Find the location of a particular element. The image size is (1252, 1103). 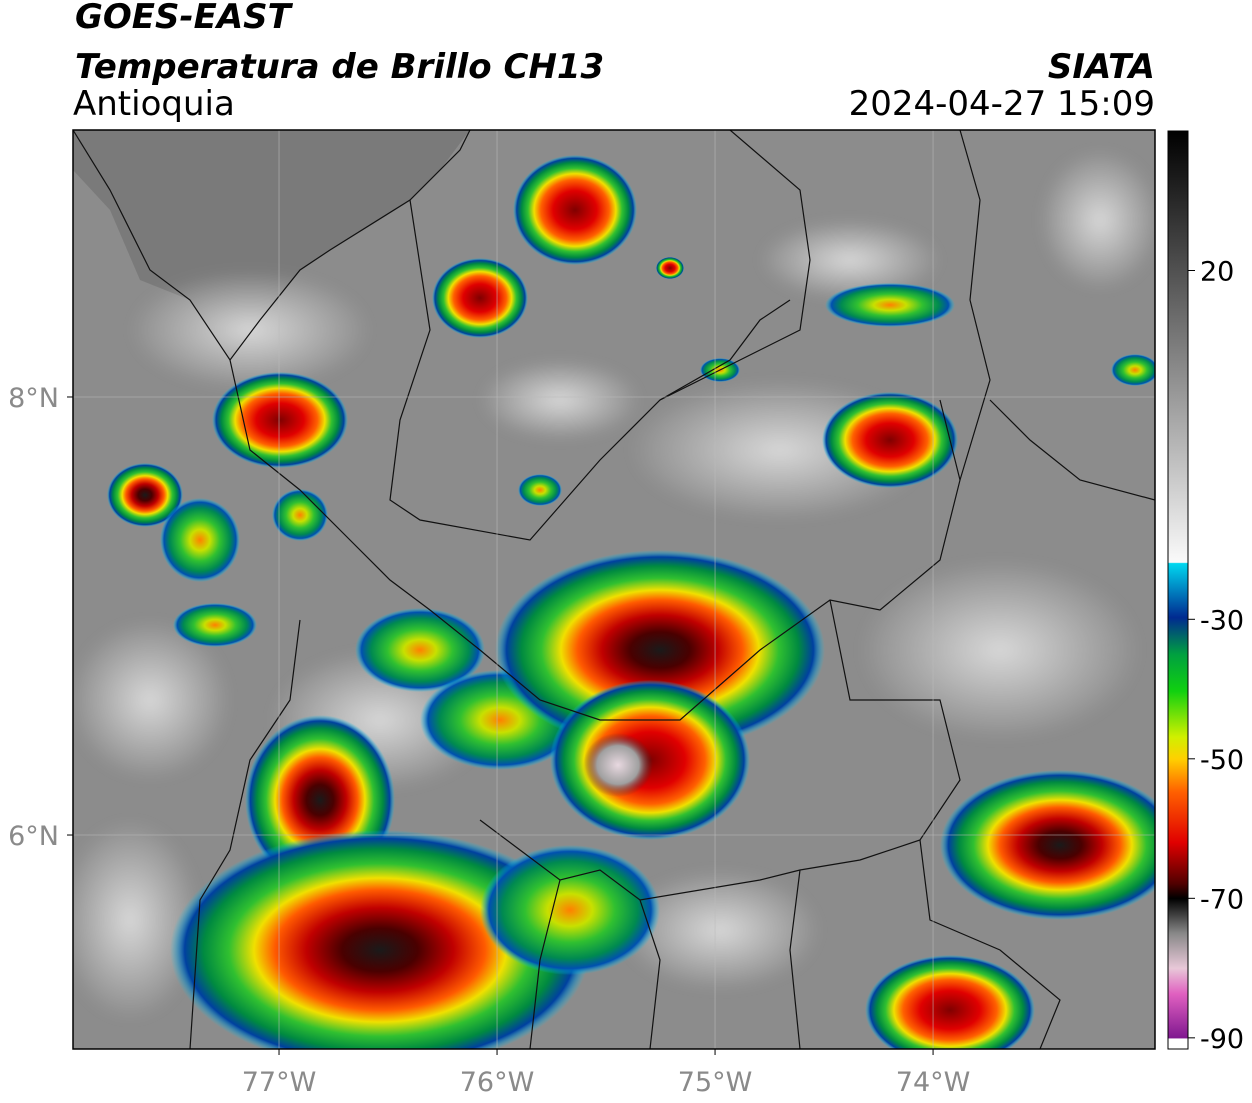

colorbar is located at coordinates (1178, 590).